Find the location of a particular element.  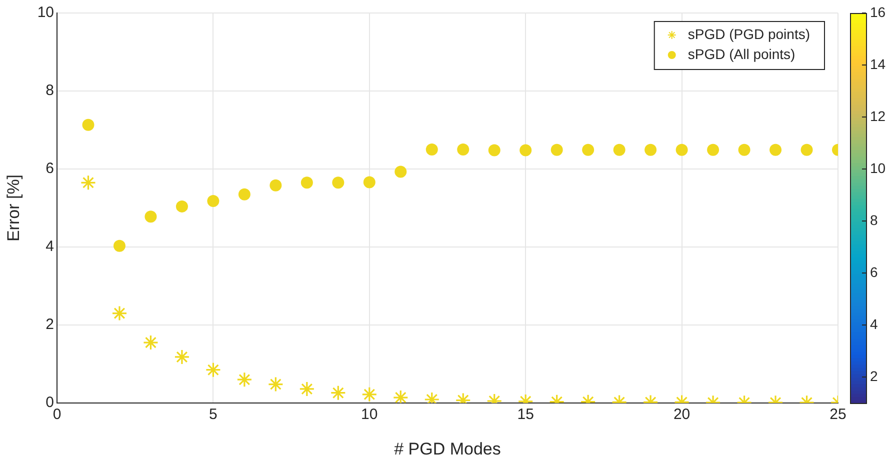

color-bar-label: 12 is located at coordinates (878, 116).